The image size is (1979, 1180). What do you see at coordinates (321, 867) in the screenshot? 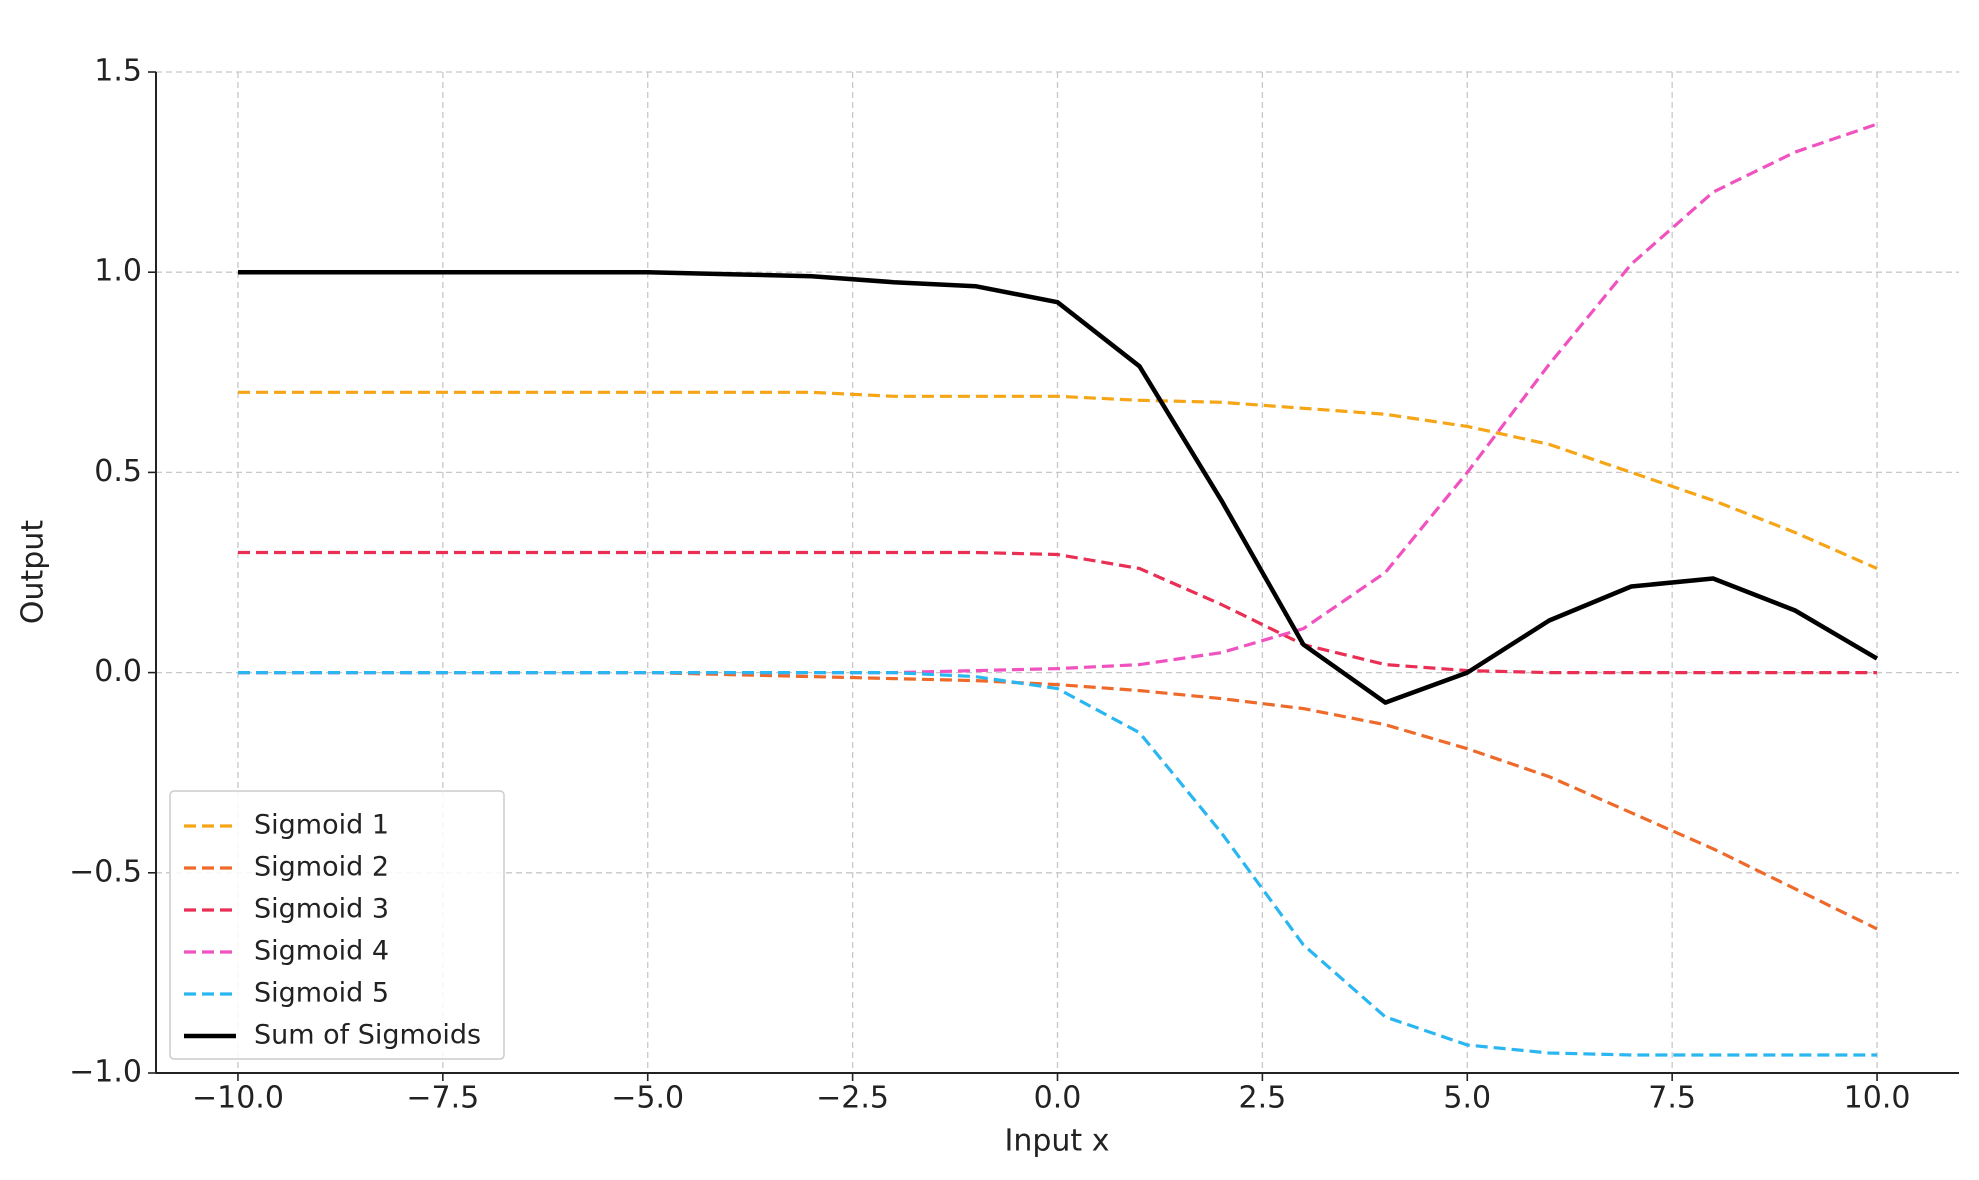
I see `legend-label: Sigmoid 2` at bounding box center [321, 867].